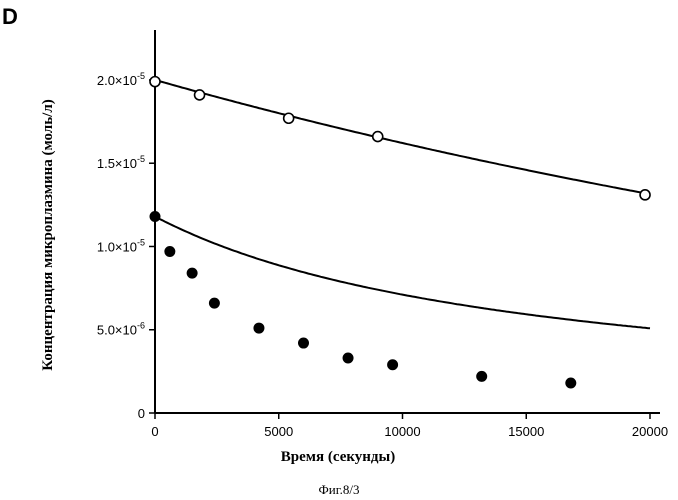 The image size is (678, 500). What do you see at coordinates (154, 431) in the screenshot?
I see `x-tick-label: 0` at bounding box center [154, 431].